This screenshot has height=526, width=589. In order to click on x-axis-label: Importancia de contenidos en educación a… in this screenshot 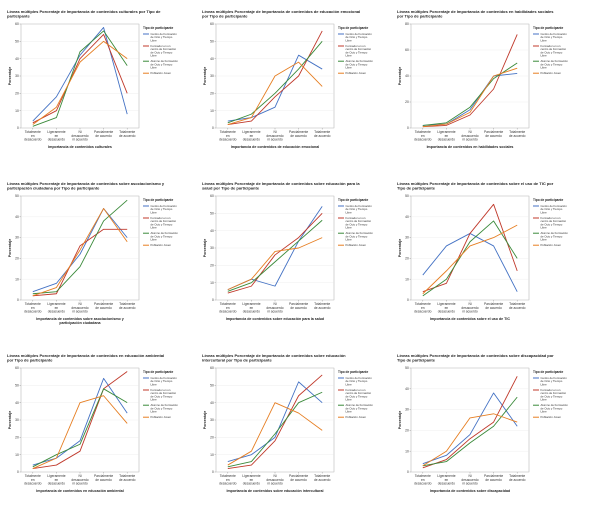, I will do `click(79, 491)`.